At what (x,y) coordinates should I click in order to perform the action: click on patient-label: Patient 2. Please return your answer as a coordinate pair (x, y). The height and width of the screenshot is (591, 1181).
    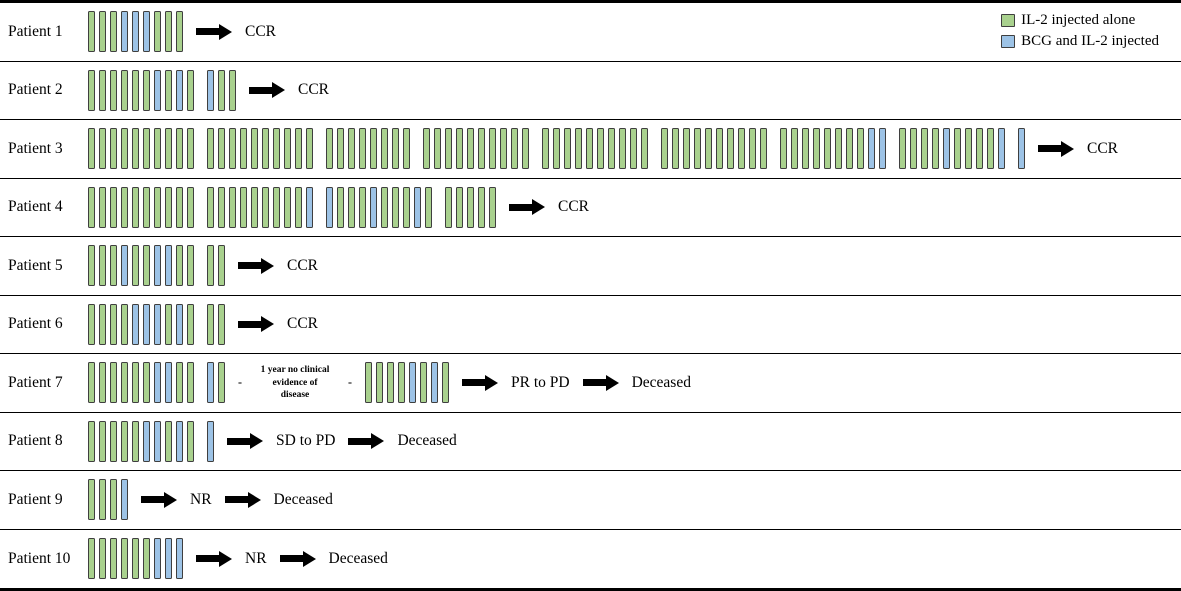
    Looking at the image, I should click on (35, 90).